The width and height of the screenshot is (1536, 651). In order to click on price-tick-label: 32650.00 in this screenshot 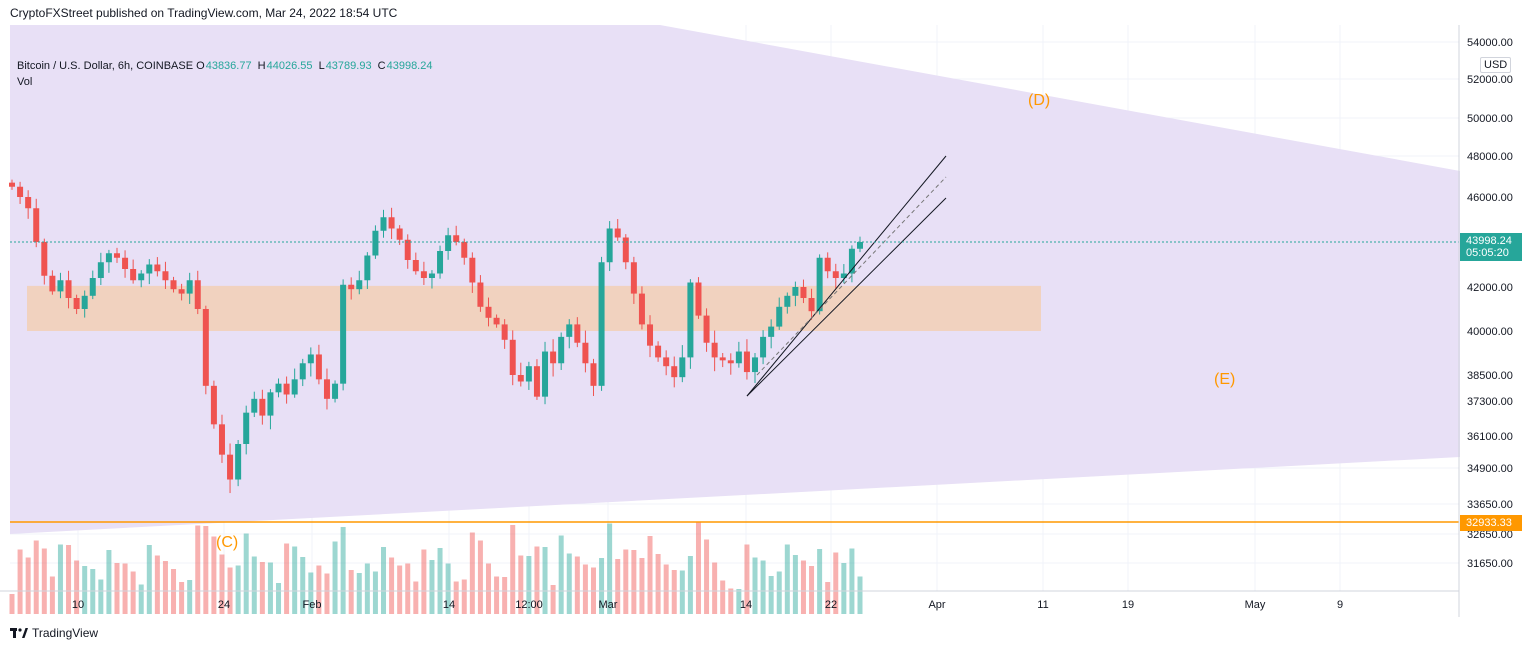, I will do `click(1490, 535)`.